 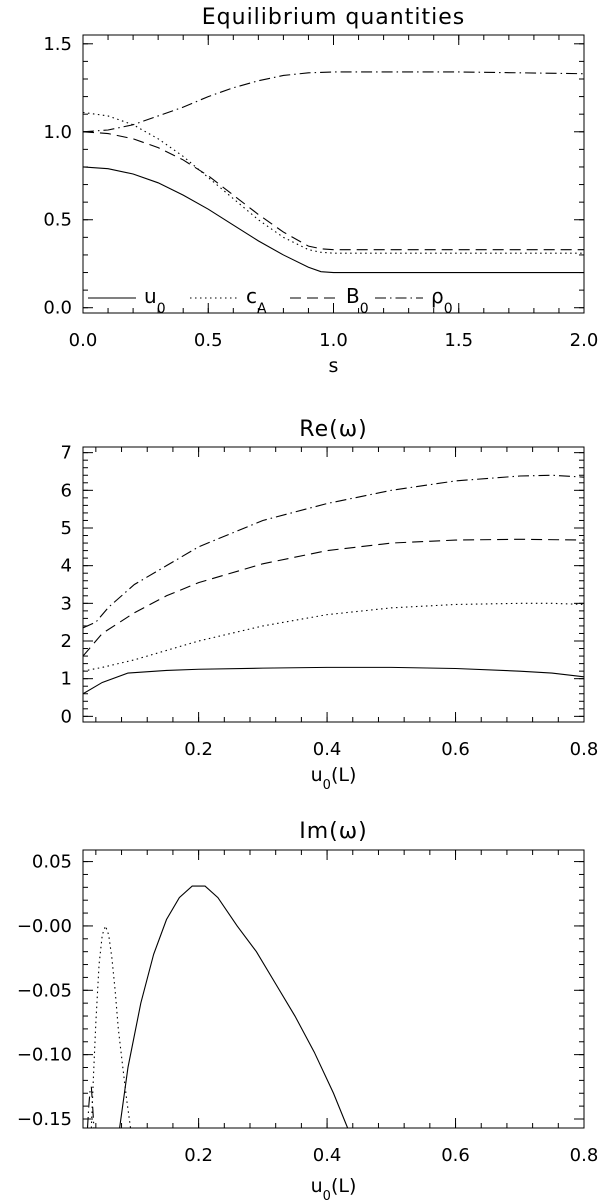 I want to click on y-tick-label: 0.5, so click(x=57, y=220).